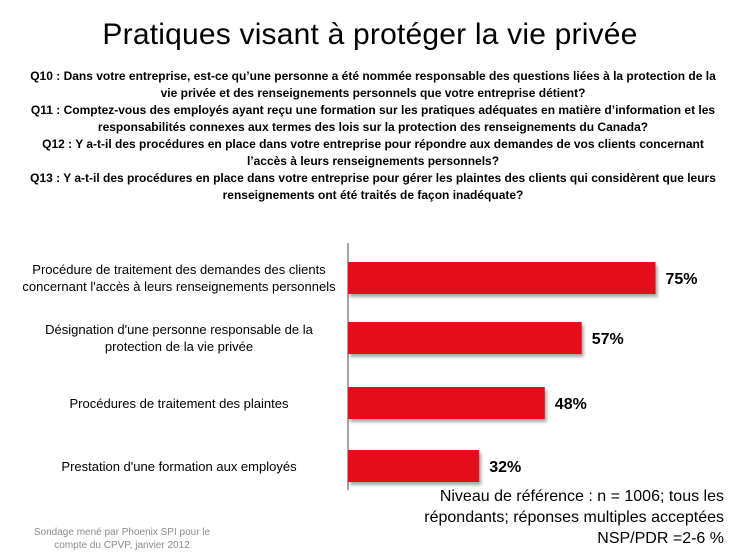 This screenshot has height=555, width=740. What do you see at coordinates (608, 339) in the screenshot?
I see `bar-value-label: 57%` at bounding box center [608, 339].